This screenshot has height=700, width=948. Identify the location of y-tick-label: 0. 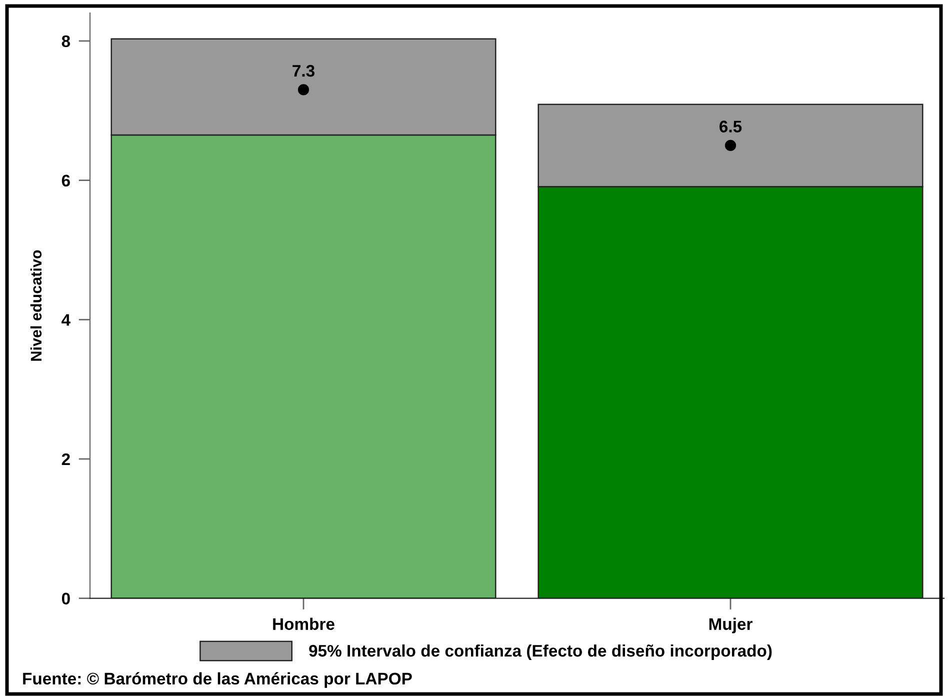
(66, 598).